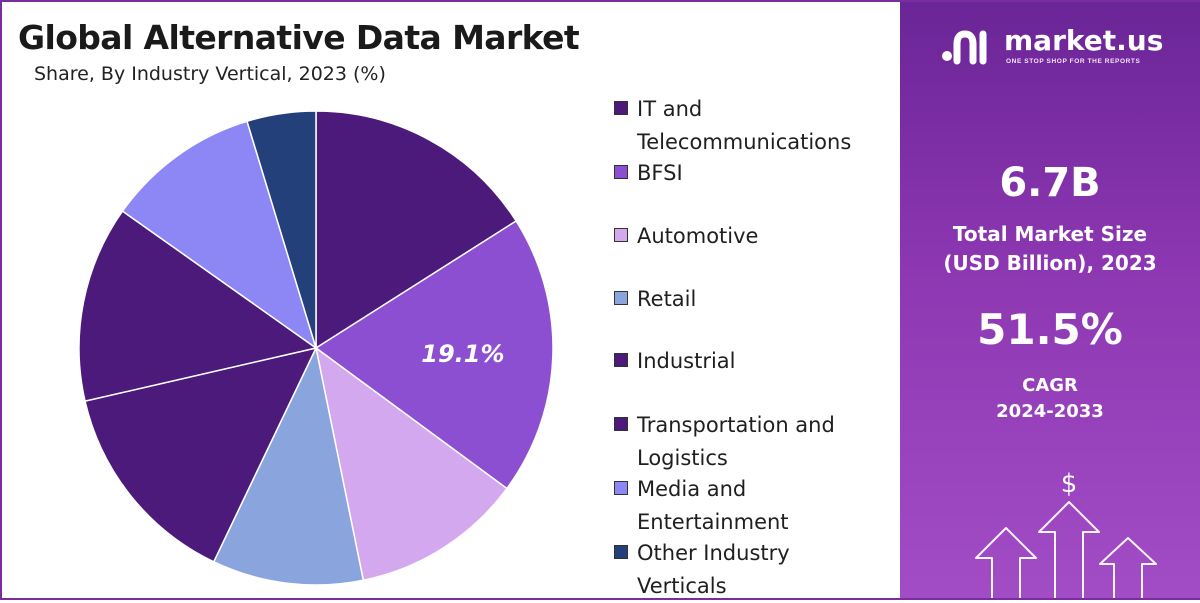  What do you see at coordinates (686, 361) in the screenshot?
I see `legend-label: Industrial` at bounding box center [686, 361].